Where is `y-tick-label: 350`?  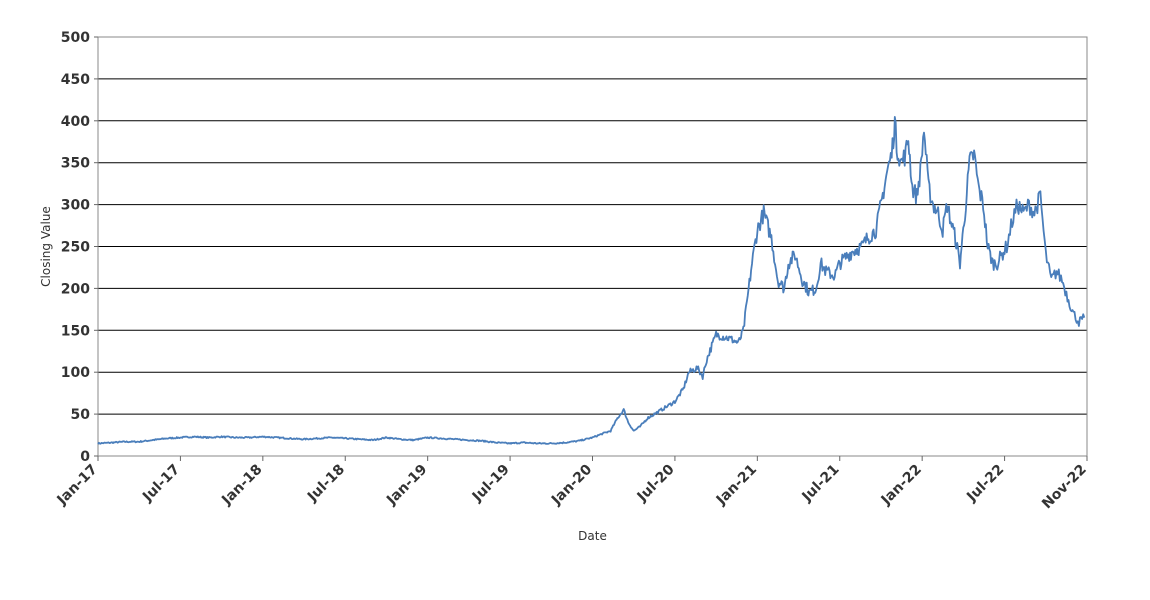 y-tick-label: 350 is located at coordinates (75, 164).